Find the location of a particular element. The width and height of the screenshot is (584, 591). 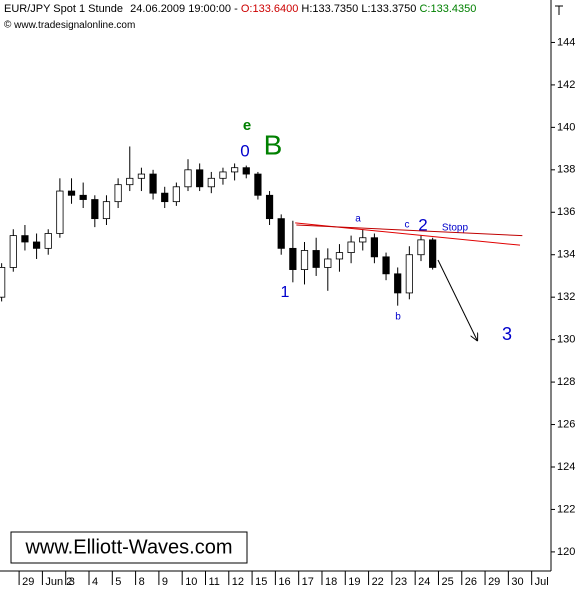

y-tick-label: 144 is located at coordinates (566, 42).